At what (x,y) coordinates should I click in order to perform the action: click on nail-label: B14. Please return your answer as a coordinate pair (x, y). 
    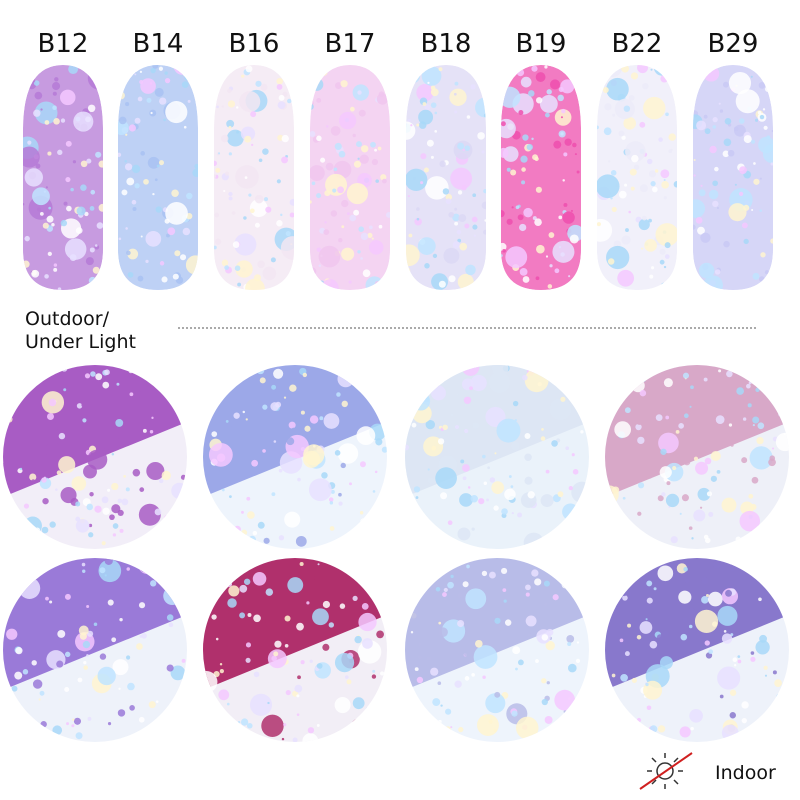
    Looking at the image, I should click on (158, 44).